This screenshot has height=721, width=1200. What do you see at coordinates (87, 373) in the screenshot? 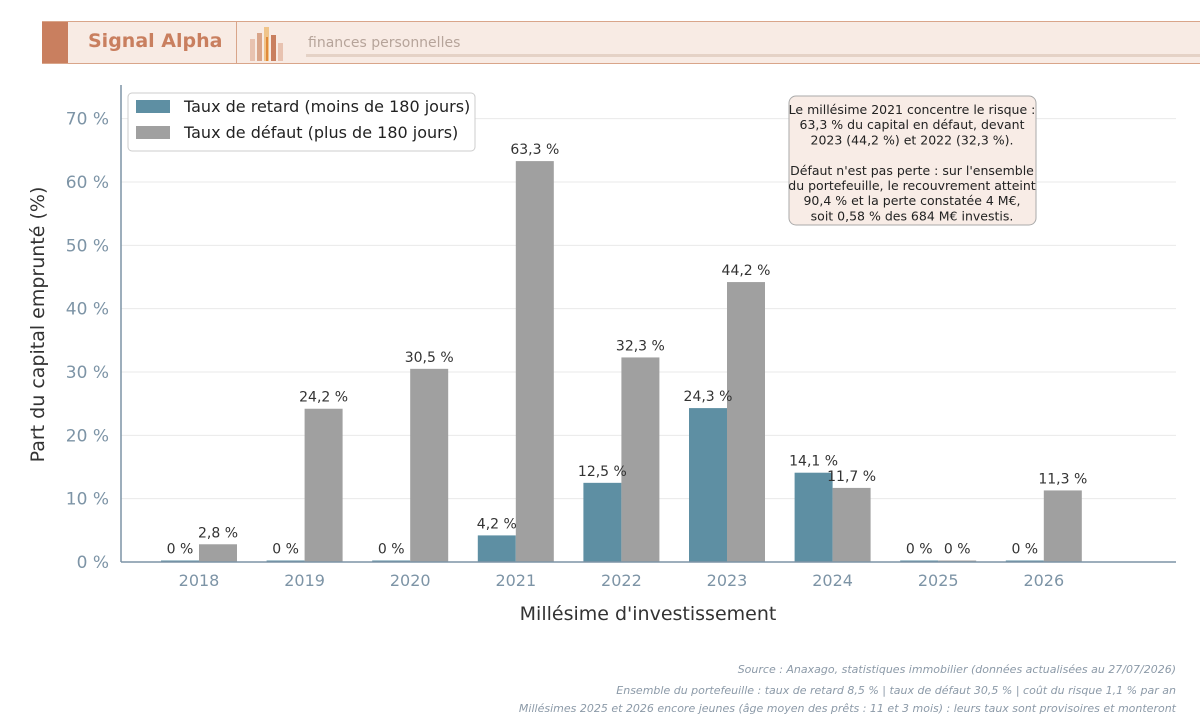
I see `y-tick-label: 30 %` at bounding box center [87, 373].